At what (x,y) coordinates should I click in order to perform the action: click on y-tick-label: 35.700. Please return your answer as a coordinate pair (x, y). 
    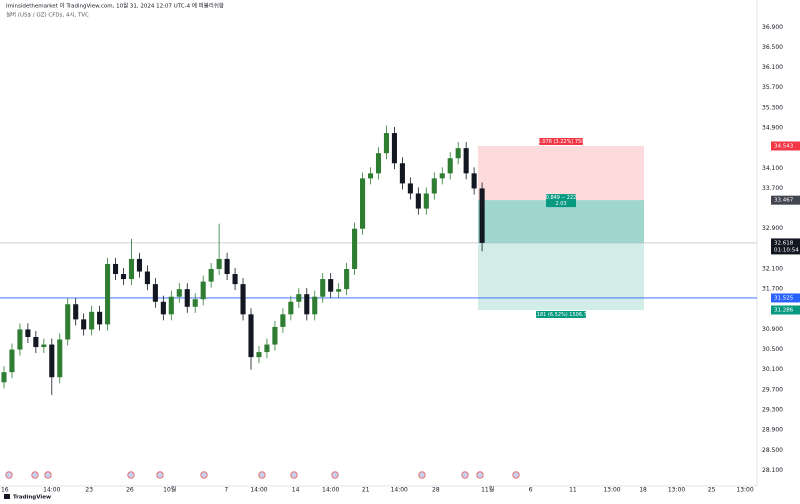
    Looking at the image, I should click on (772, 87).